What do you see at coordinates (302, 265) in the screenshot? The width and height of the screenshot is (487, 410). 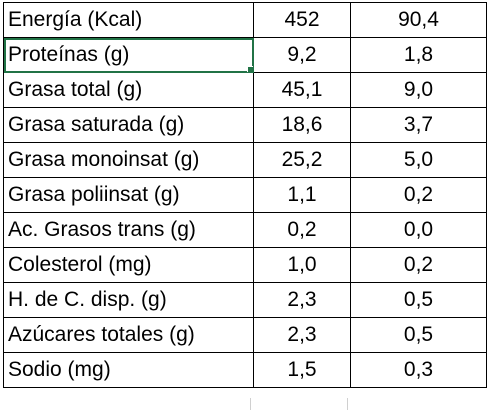 I see `table-cell: 1,0` at bounding box center [302, 265].